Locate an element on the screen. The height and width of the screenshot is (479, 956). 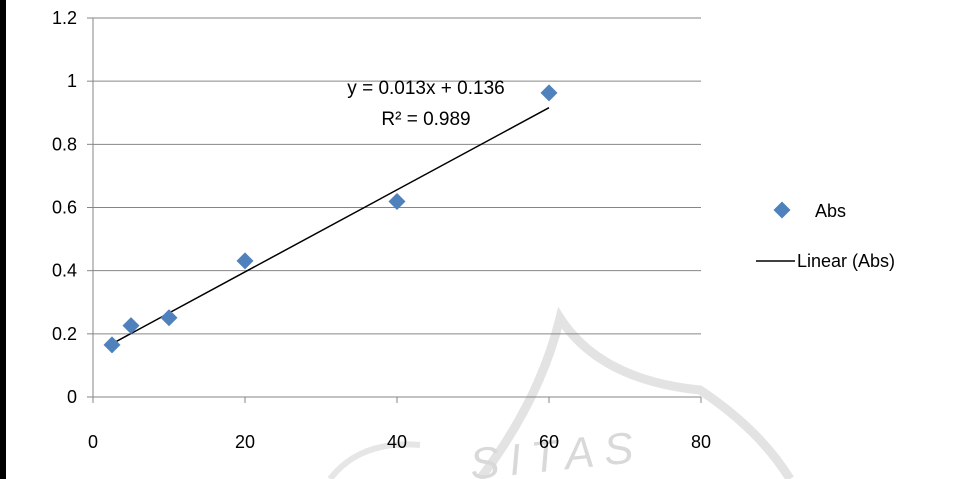
y-tick-label-5: 1 is located at coordinates (72, 81).